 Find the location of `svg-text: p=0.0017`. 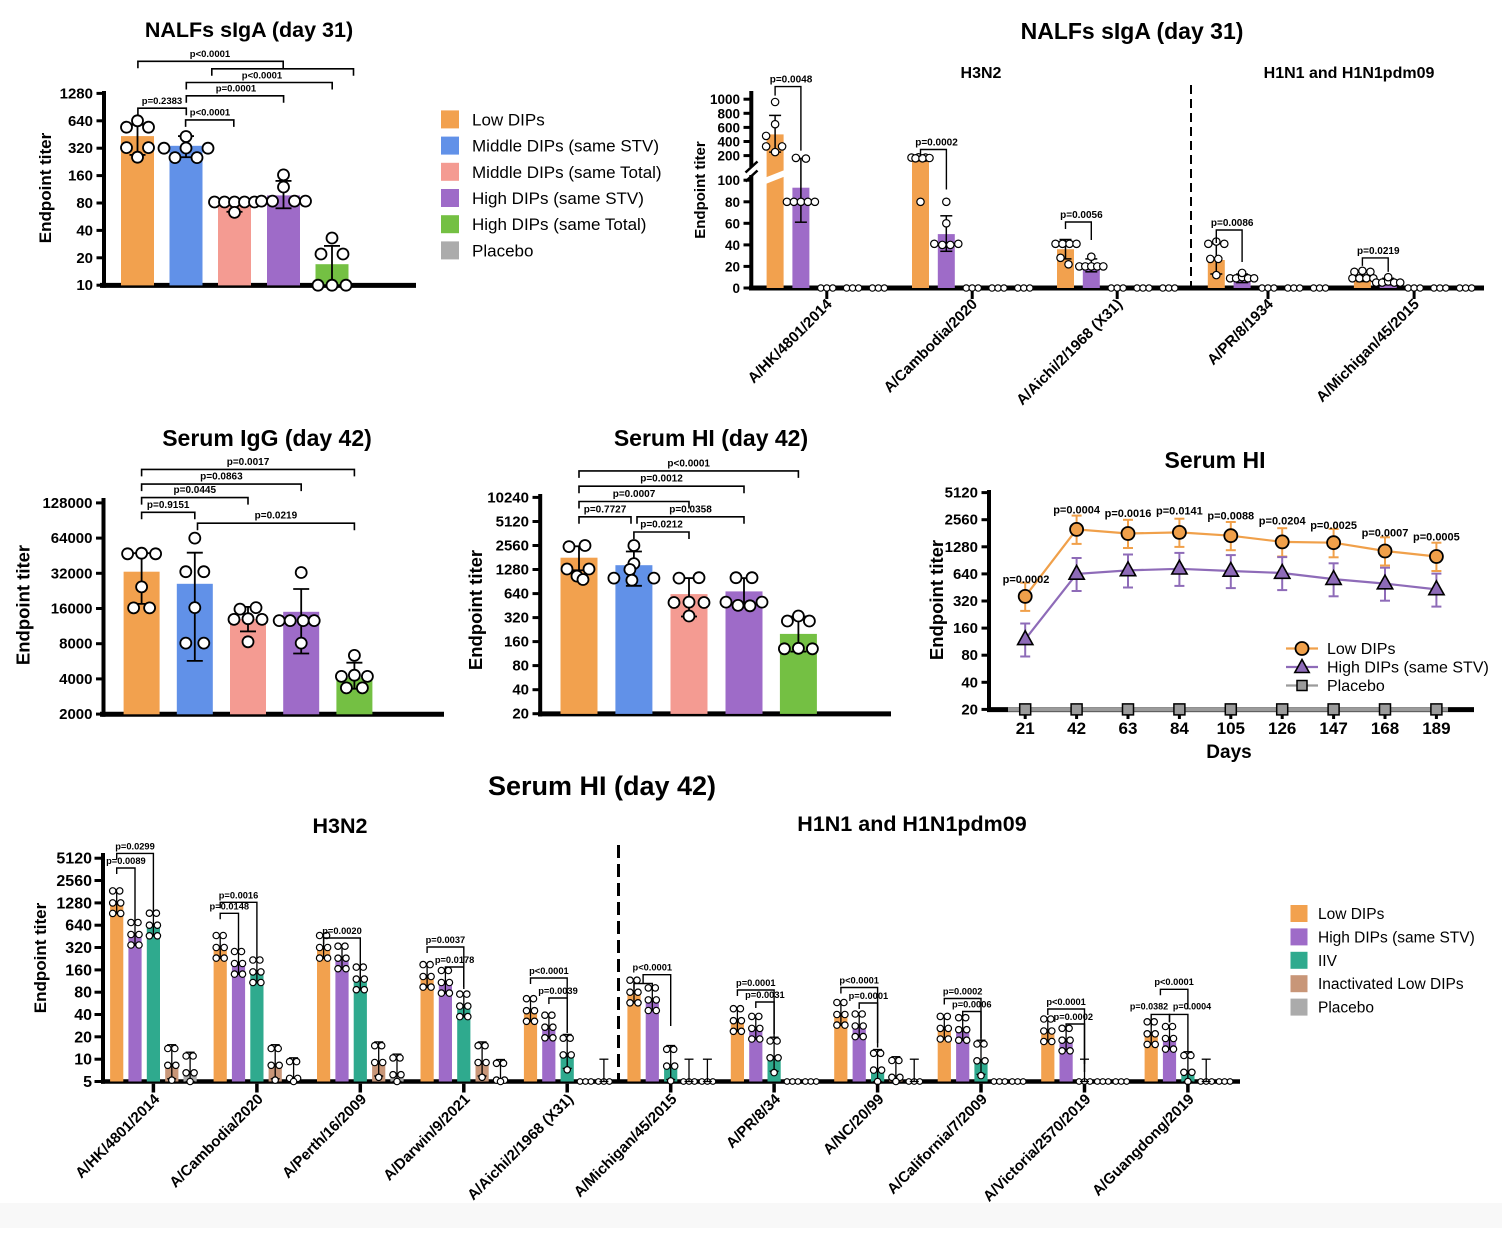

svg-text: p=0.0017 is located at coordinates (248, 462).